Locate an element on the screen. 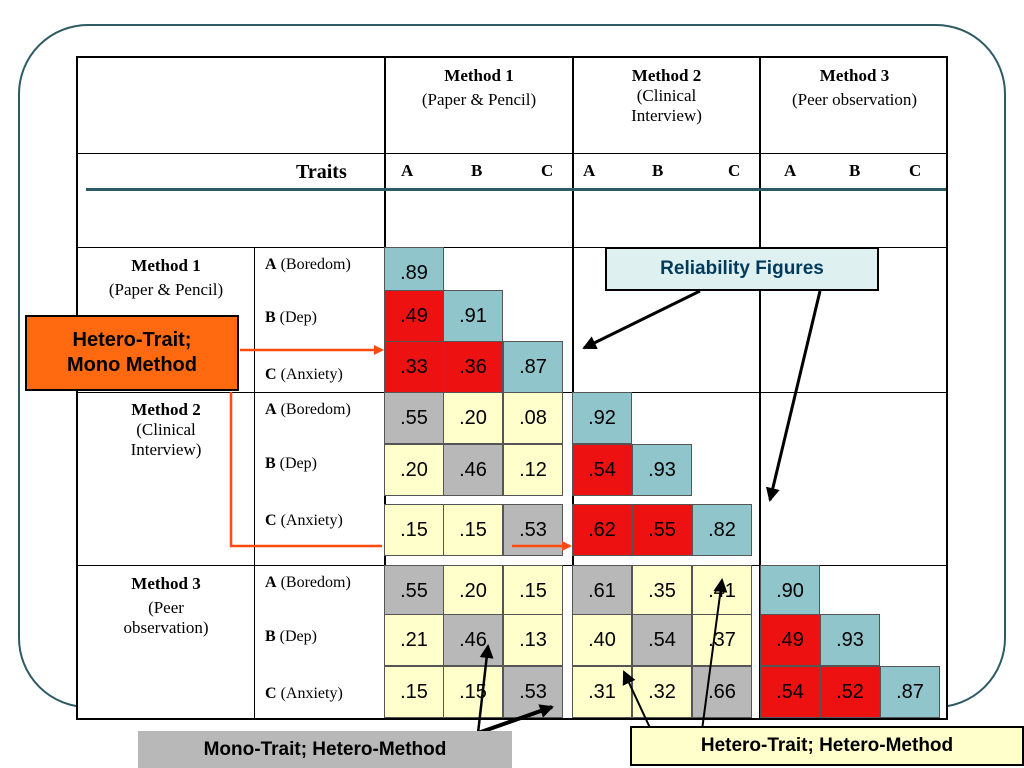 This screenshot has width=1024, height=768. correlation-cell: .87 is located at coordinates (910, 692).